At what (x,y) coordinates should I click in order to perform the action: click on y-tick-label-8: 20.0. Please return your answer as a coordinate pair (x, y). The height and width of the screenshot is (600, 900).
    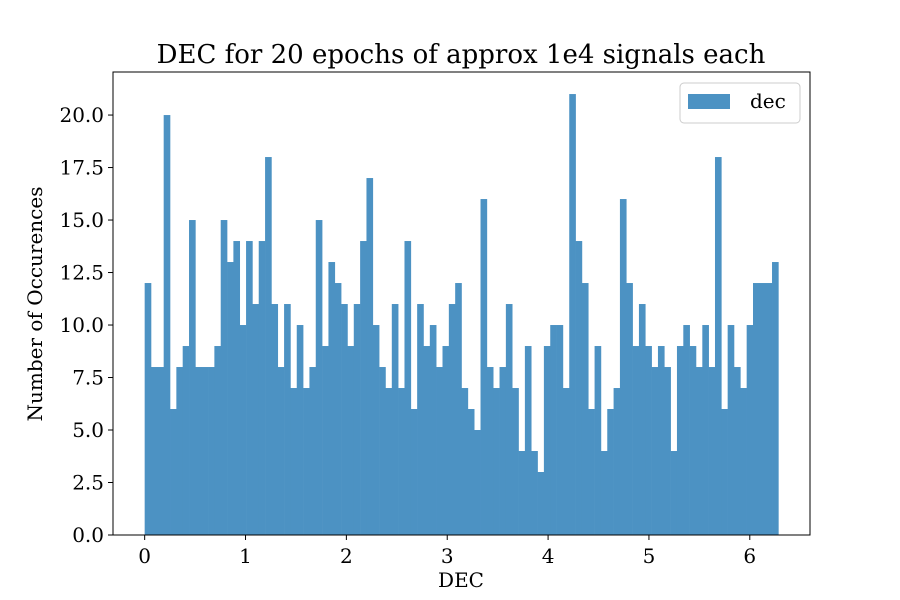
    Looking at the image, I should click on (81, 115).